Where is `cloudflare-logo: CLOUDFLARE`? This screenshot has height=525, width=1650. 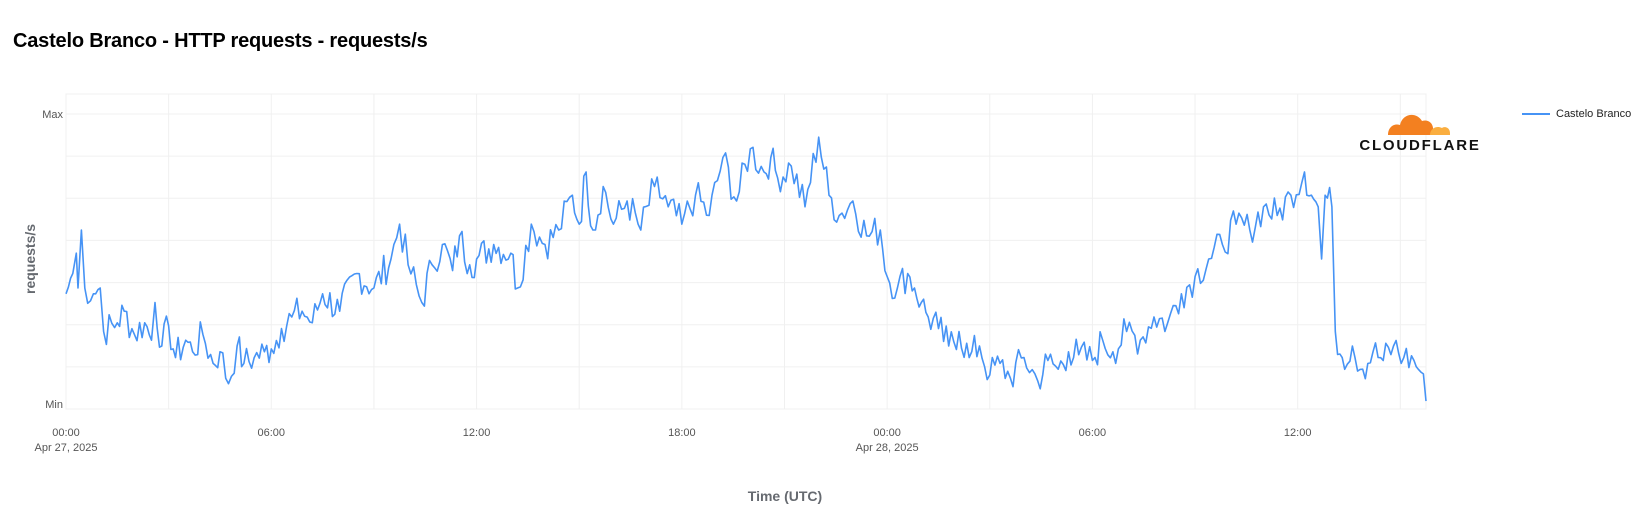
cloudflare-logo: CLOUDFLARE is located at coordinates (1420, 130).